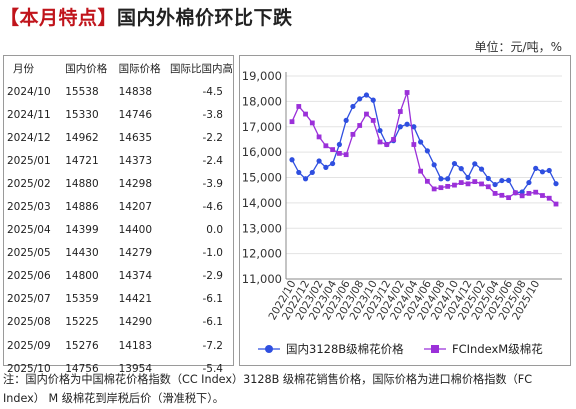 Image resolution: width=576 pixels, height=409 pixels. I want to click on table-row: 2025/04 14399 14400 0.0, so click(118, 230).